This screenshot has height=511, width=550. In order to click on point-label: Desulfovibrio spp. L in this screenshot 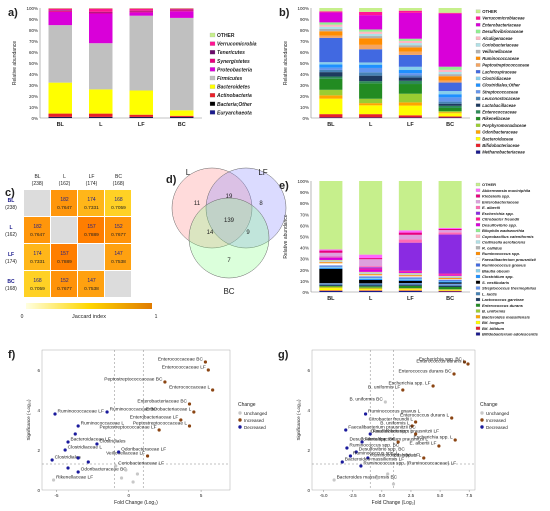, I will do `click(392, 432)`.